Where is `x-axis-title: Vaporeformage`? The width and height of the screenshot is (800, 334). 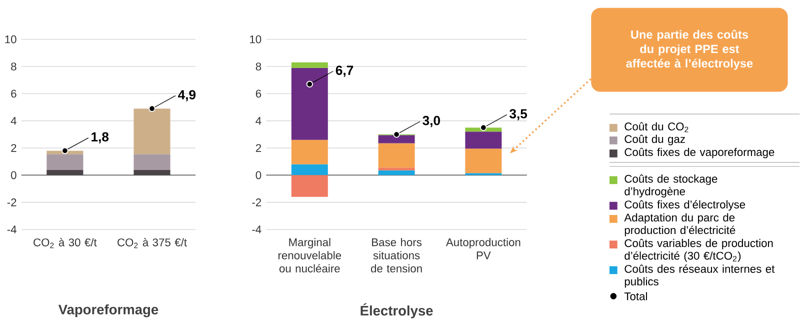
x-axis-title: Vaporeformage is located at coordinates (108, 311).